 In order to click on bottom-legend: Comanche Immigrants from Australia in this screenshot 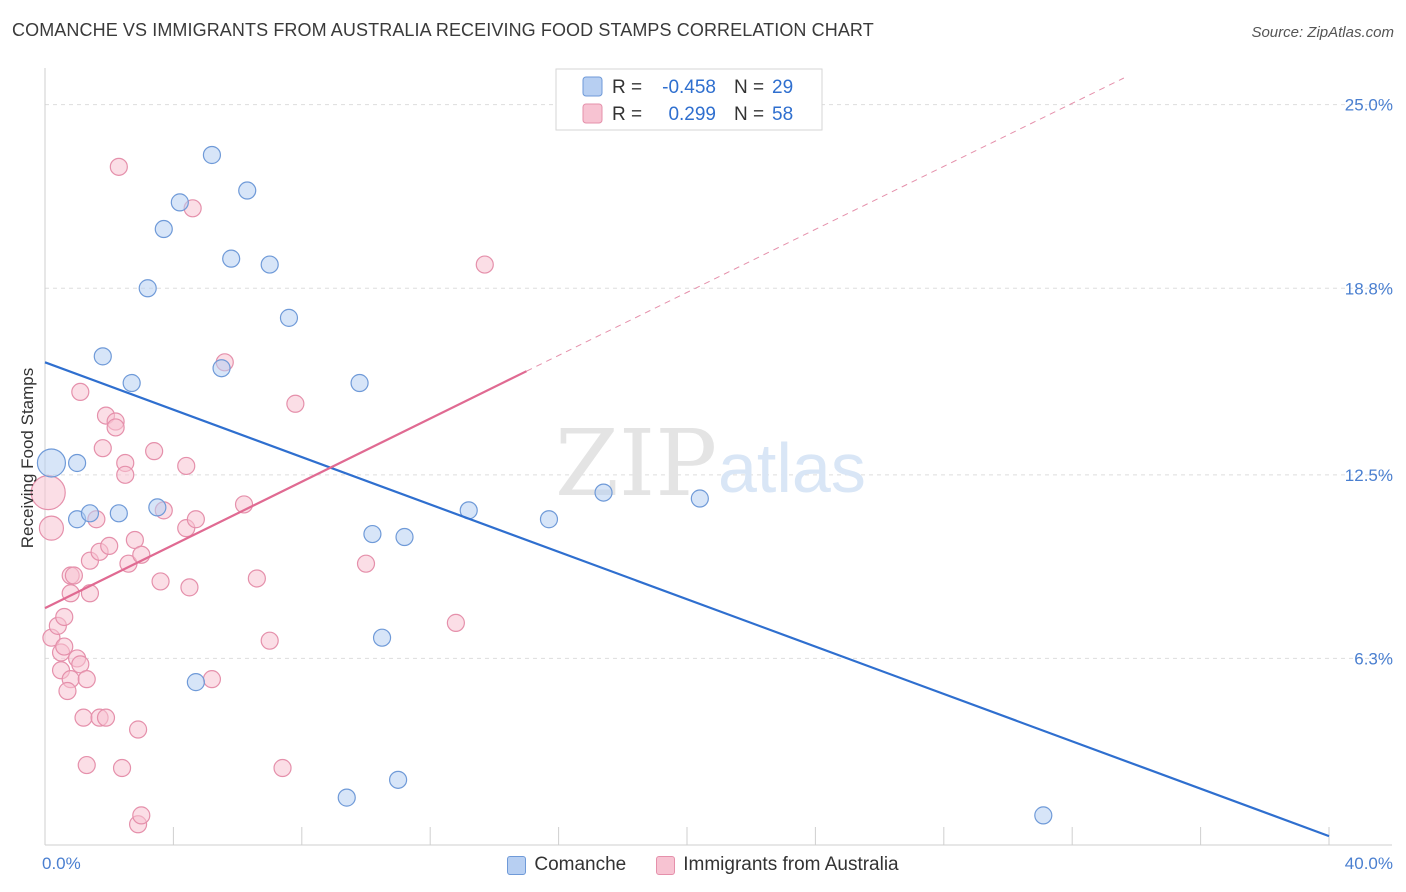, I will do `click(703, 865)`.